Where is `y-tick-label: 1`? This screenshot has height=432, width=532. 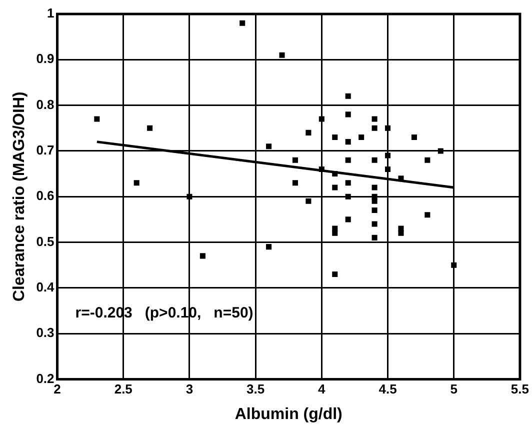 y-tick-label: 1 is located at coordinates (50, 13).